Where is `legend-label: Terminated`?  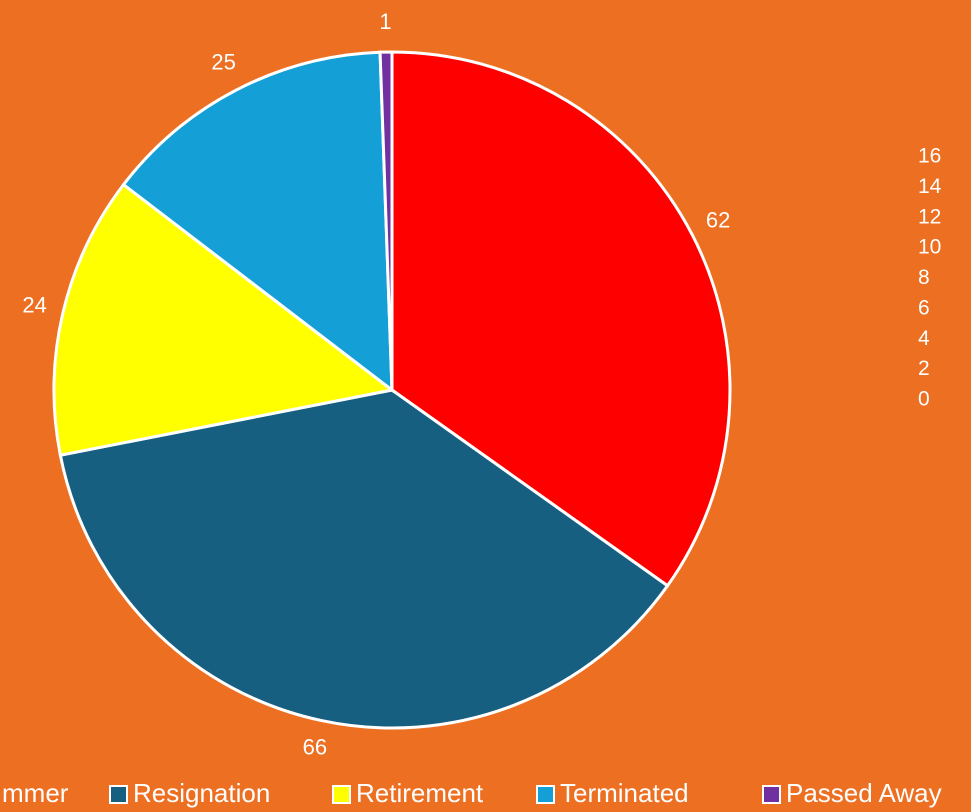 legend-label: Terminated is located at coordinates (624, 793).